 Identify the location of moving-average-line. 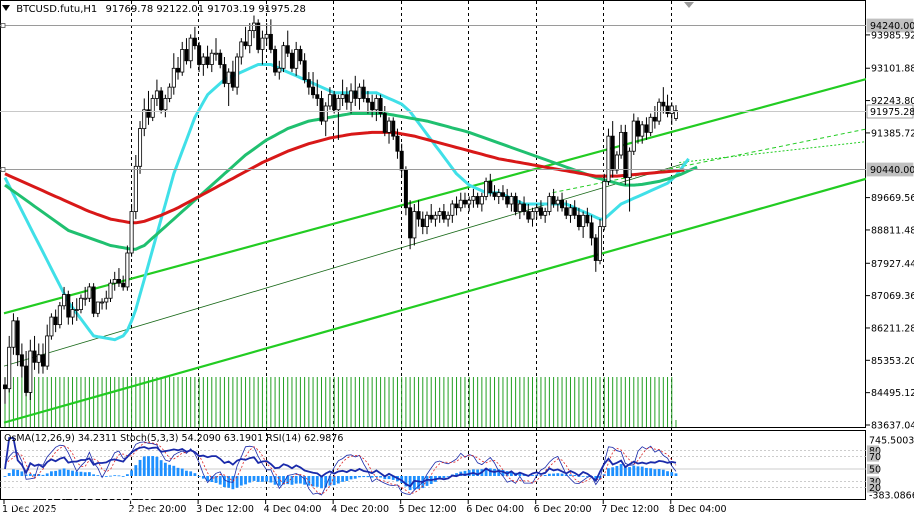
(344, 177).